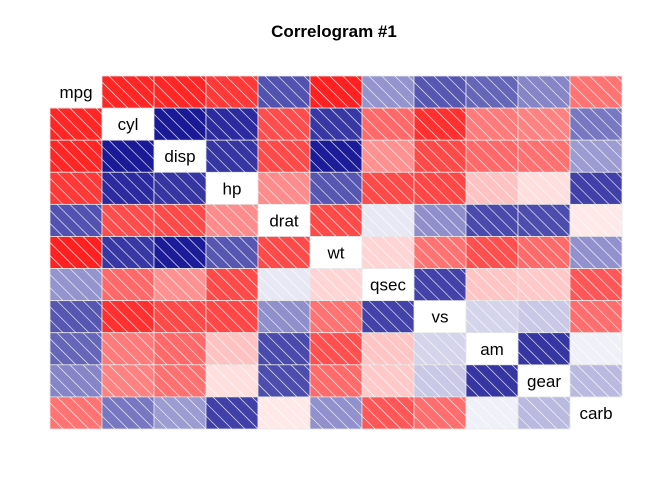 The width and height of the screenshot is (672, 480). I want to click on cell-am-wt, so click(336, 349).